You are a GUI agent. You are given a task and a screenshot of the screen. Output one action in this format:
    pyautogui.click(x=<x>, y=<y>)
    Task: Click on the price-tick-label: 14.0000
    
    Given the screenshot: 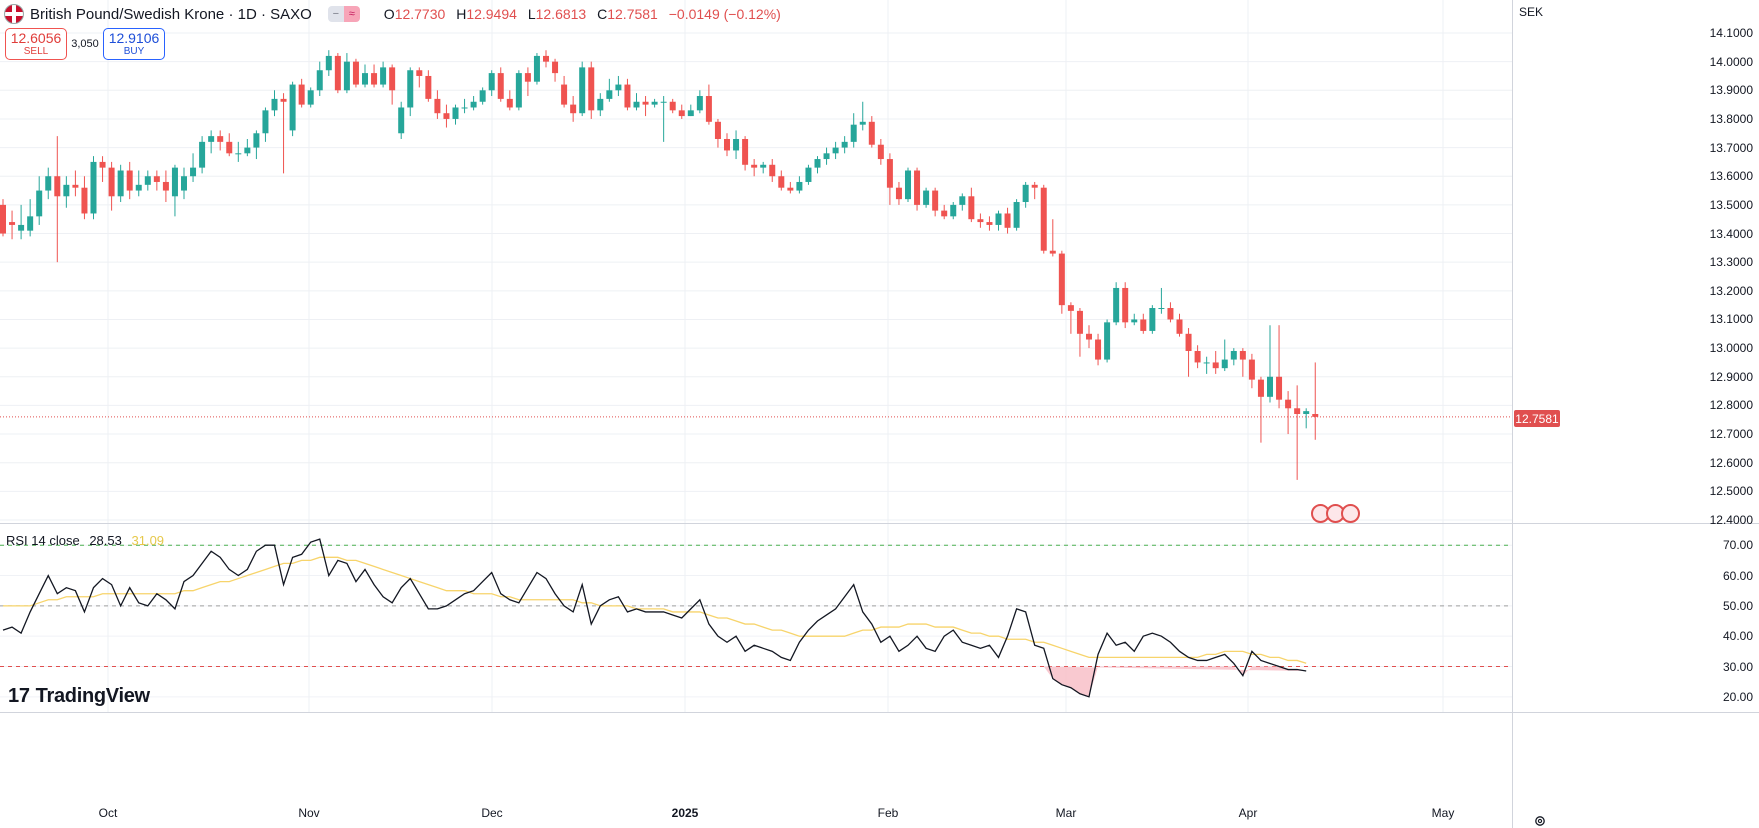 What is the action you would take?
    pyautogui.click(x=1731, y=61)
    